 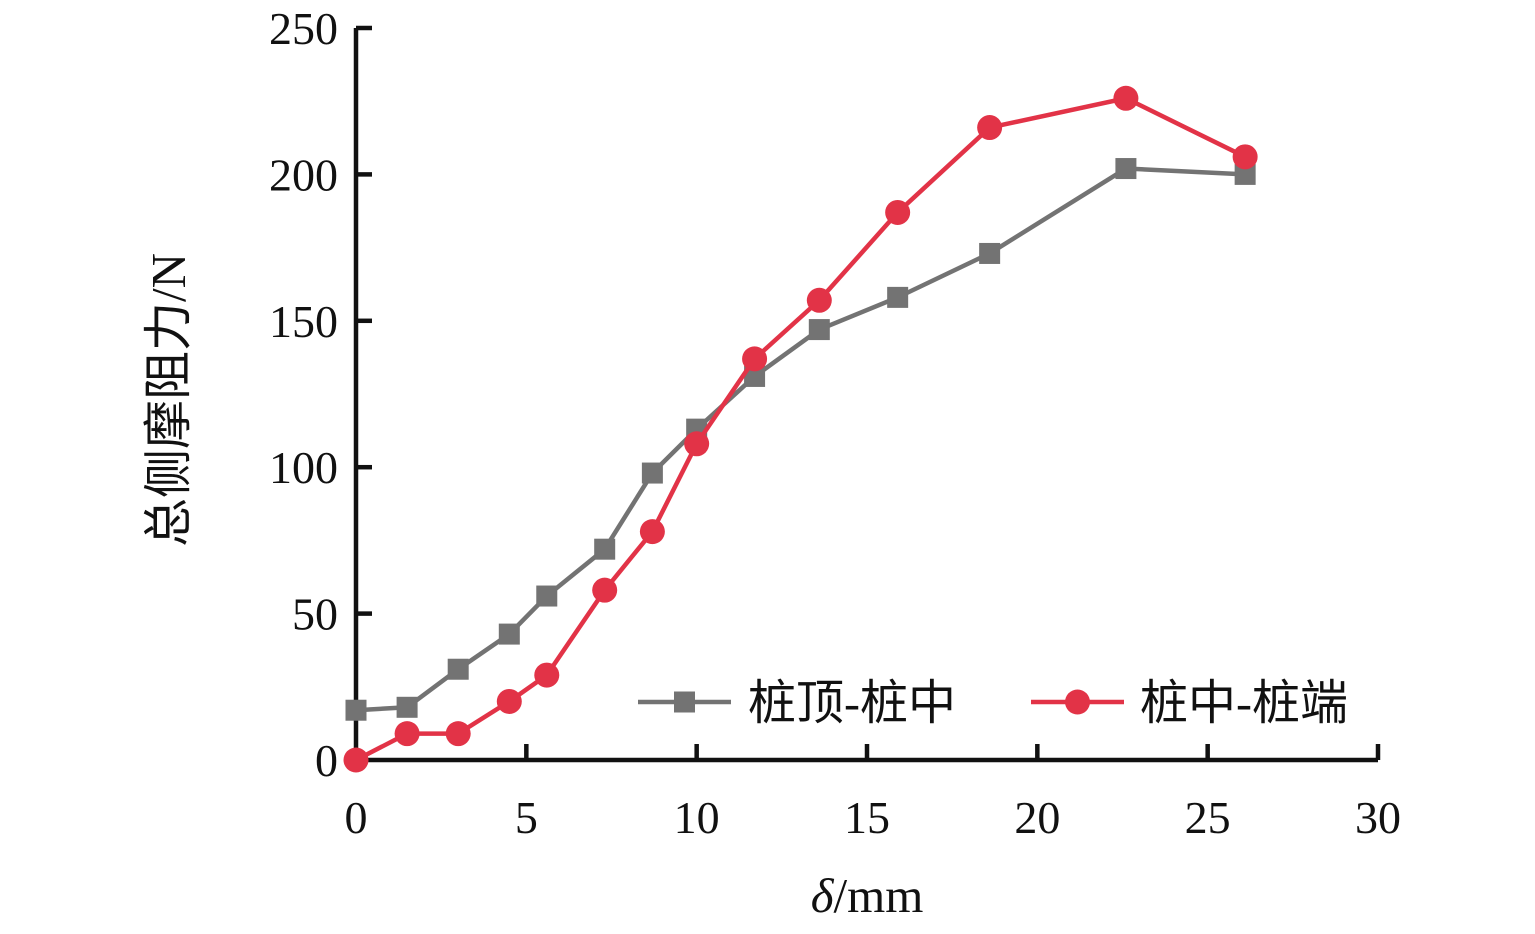 What do you see at coordinates (168, 400) in the screenshot?
I see `y-axis-title: 总侧摩阻力/N` at bounding box center [168, 400].